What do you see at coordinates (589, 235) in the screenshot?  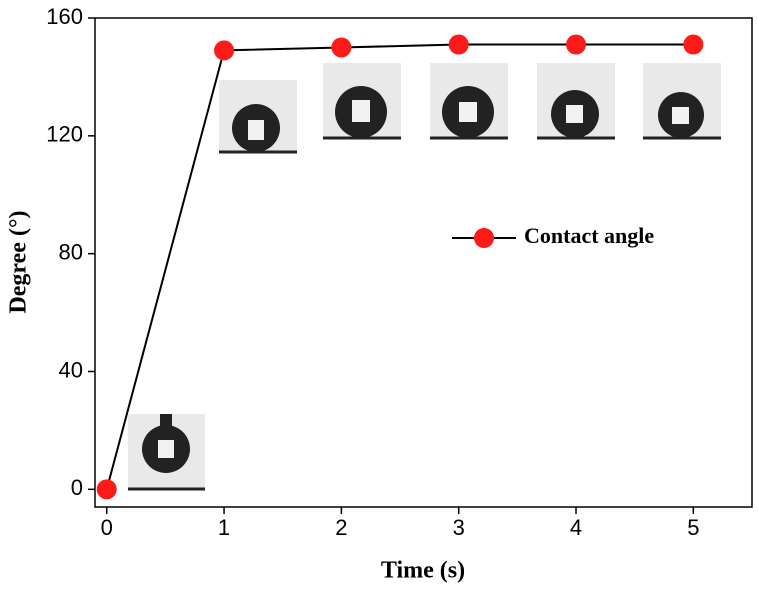 I see `legend-label: Contact angle` at bounding box center [589, 235].